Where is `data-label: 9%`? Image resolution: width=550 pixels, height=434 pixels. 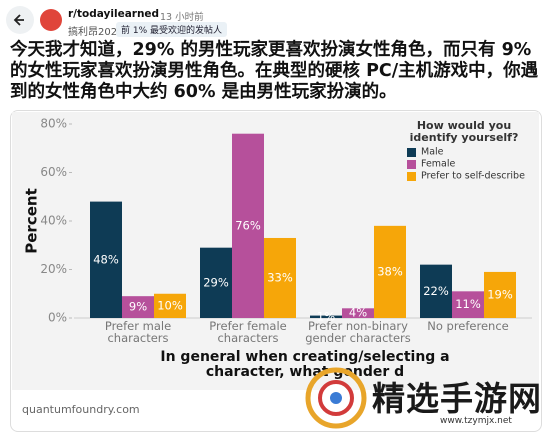
data-label: 9% is located at coordinates (138, 307).